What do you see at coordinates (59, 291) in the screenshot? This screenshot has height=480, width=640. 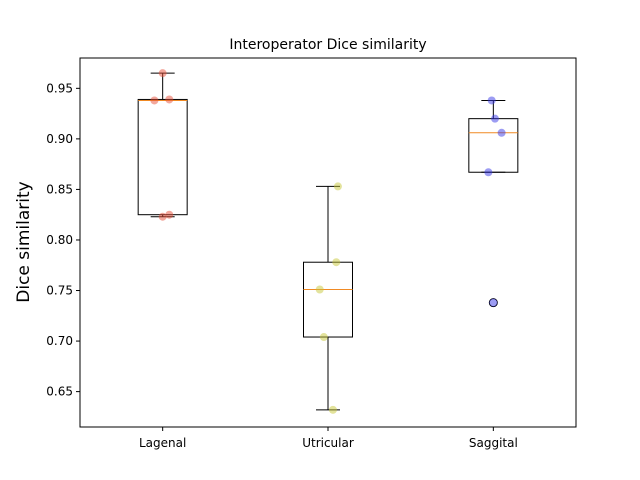 I see `y-tick-label: 0.75` at bounding box center [59, 291].